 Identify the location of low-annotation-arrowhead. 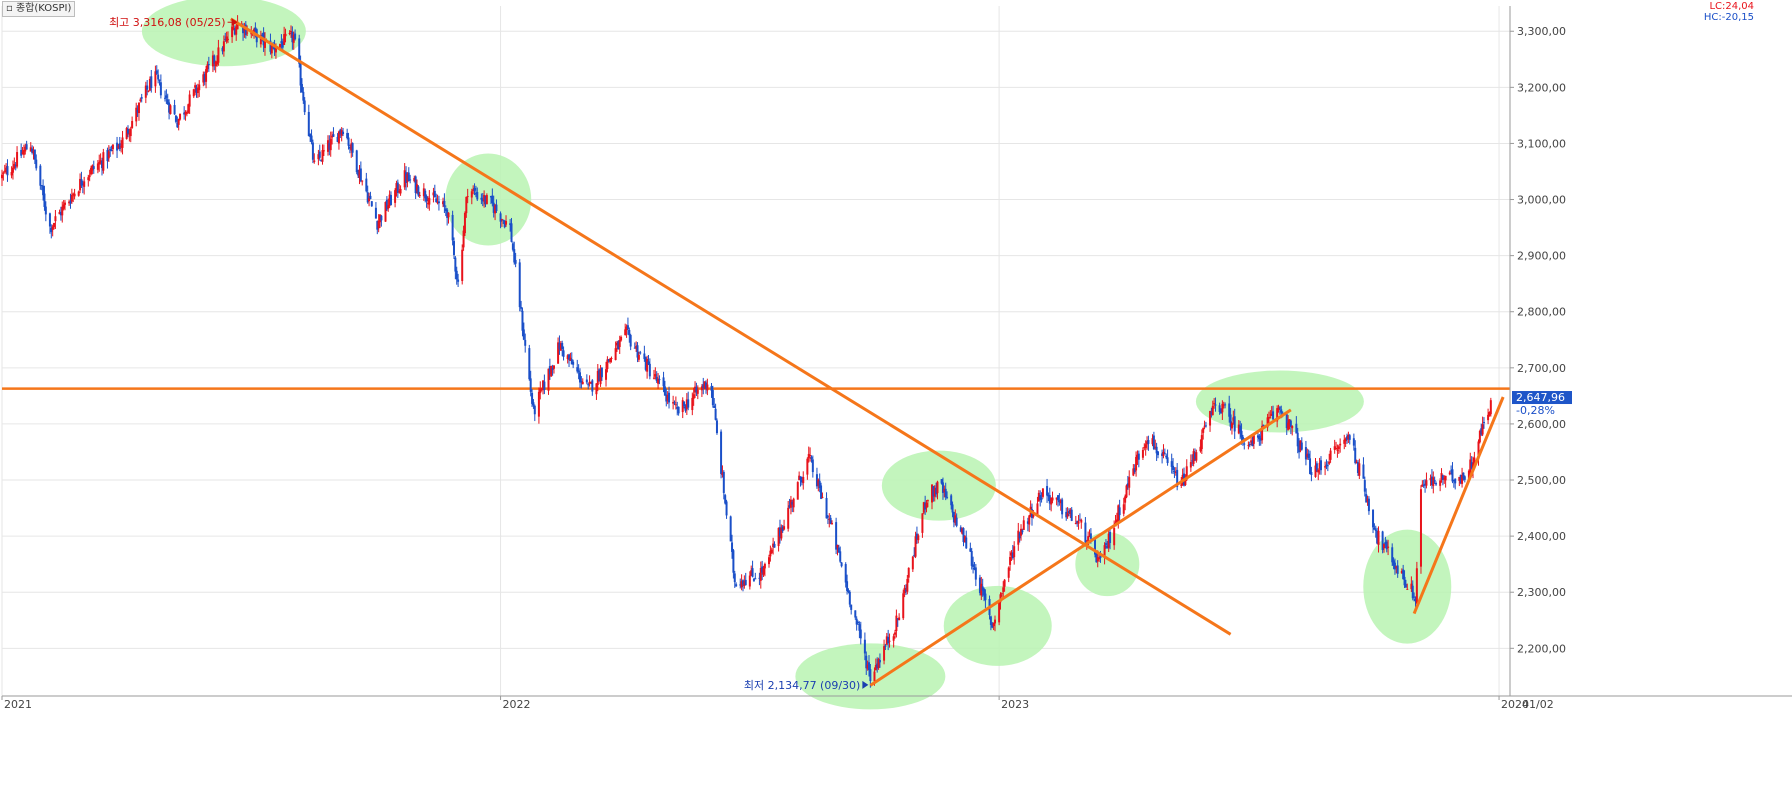
(865, 684).